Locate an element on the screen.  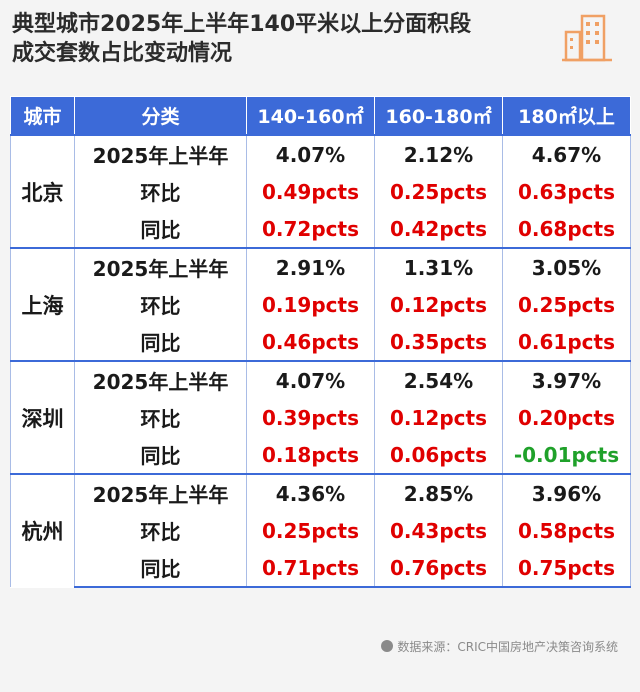
value-cell: 0.43pcts is located at coordinates (438, 530).